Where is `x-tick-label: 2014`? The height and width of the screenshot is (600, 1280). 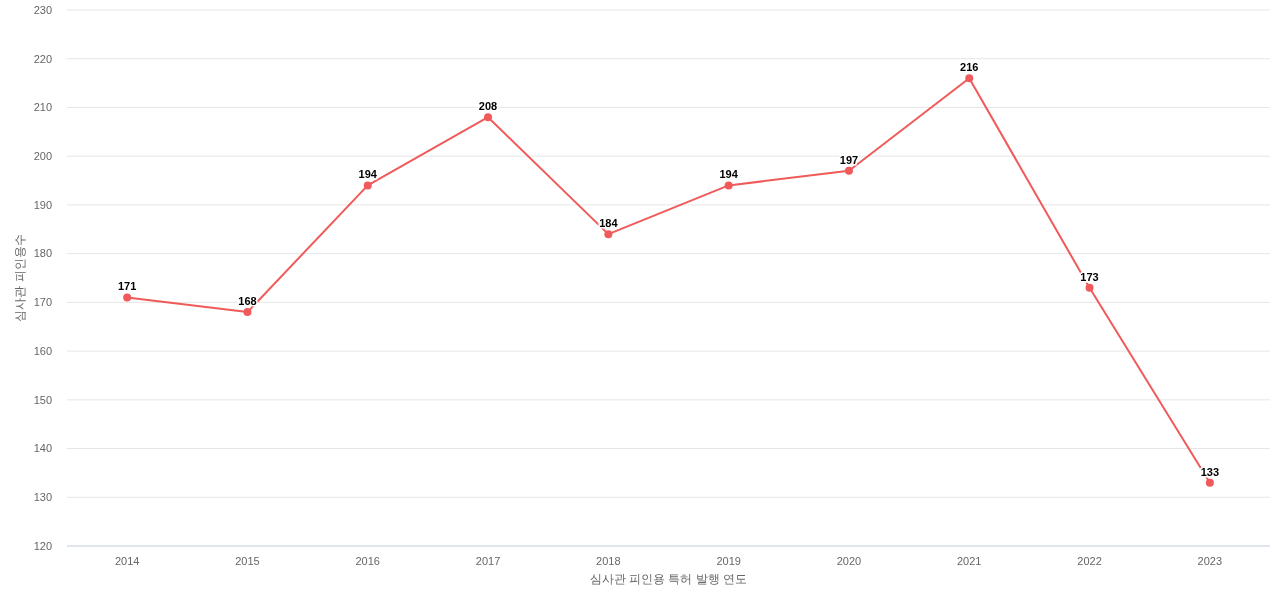
x-tick-label: 2014 is located at coordinates (127, 561).